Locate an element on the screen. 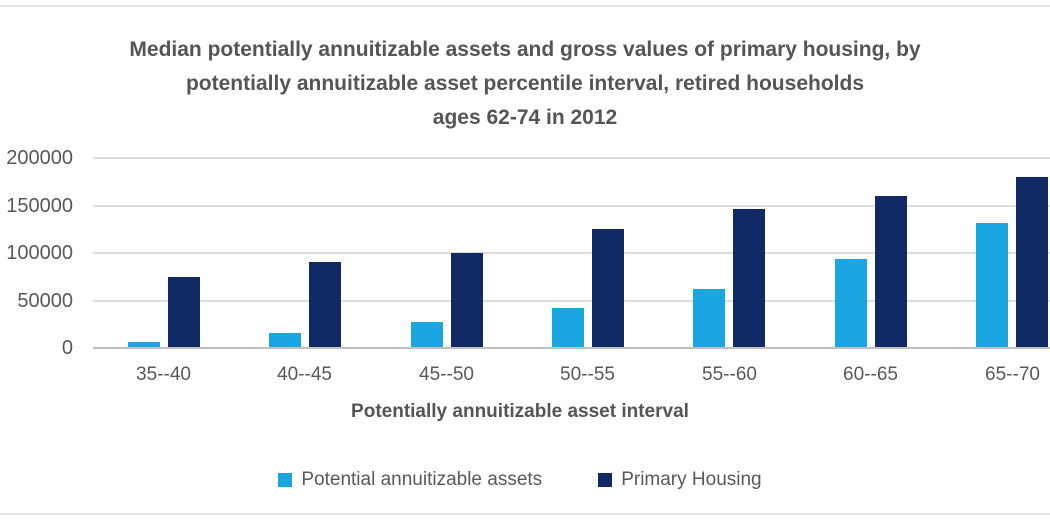  legend-item: Primary Housing is located at coordinates (680, 480).